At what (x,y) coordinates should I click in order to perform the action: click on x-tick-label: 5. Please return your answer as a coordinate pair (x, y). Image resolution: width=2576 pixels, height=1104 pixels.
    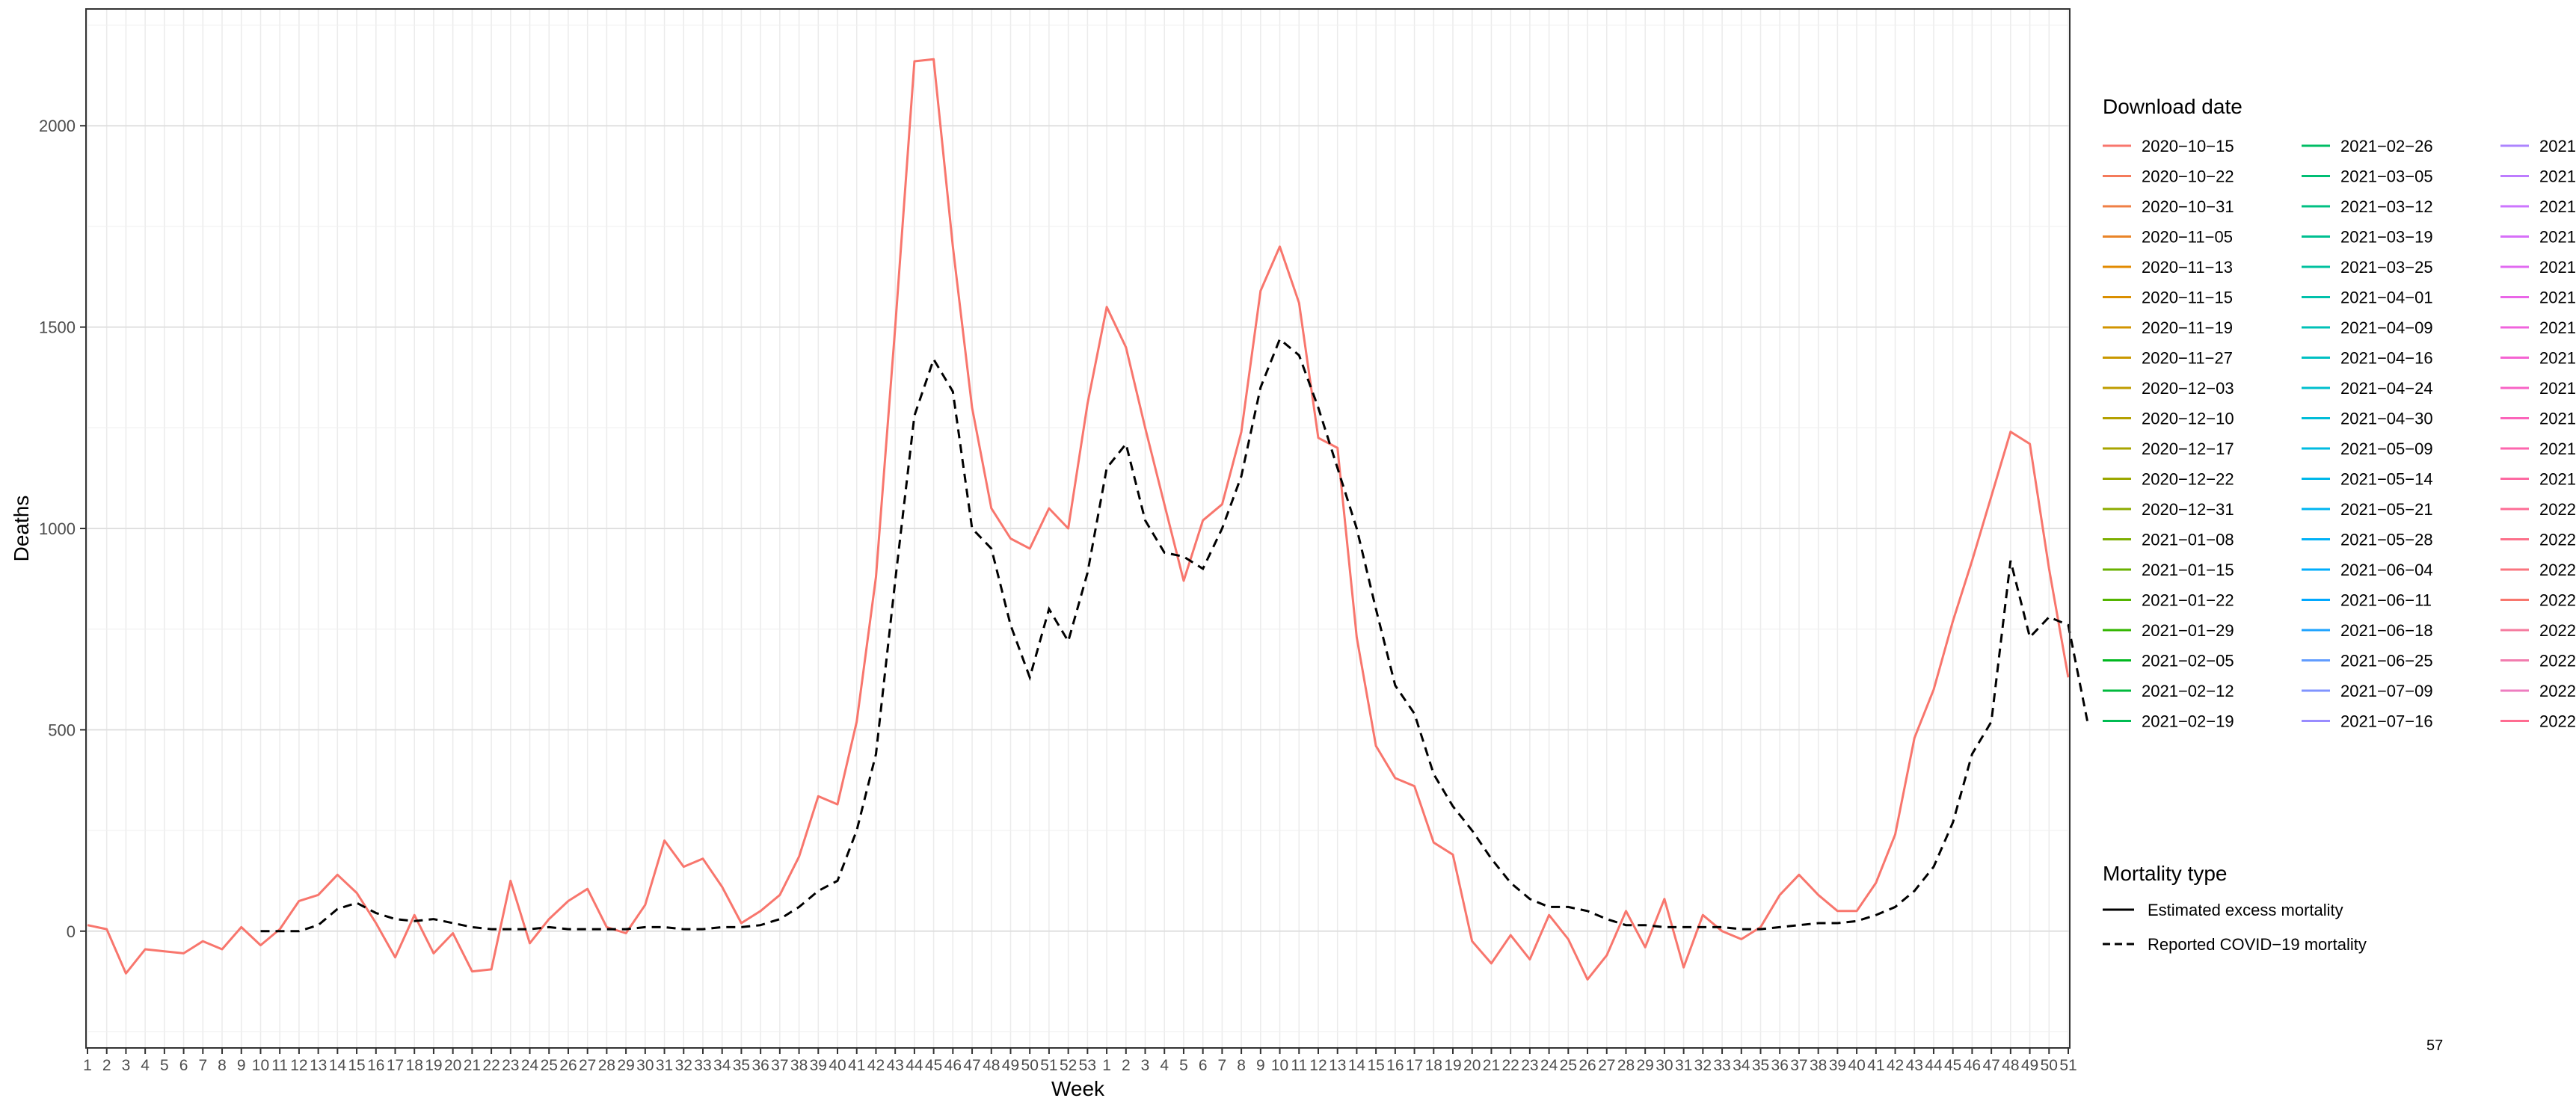
    Looking at the image, I should click on (1183, 1065).